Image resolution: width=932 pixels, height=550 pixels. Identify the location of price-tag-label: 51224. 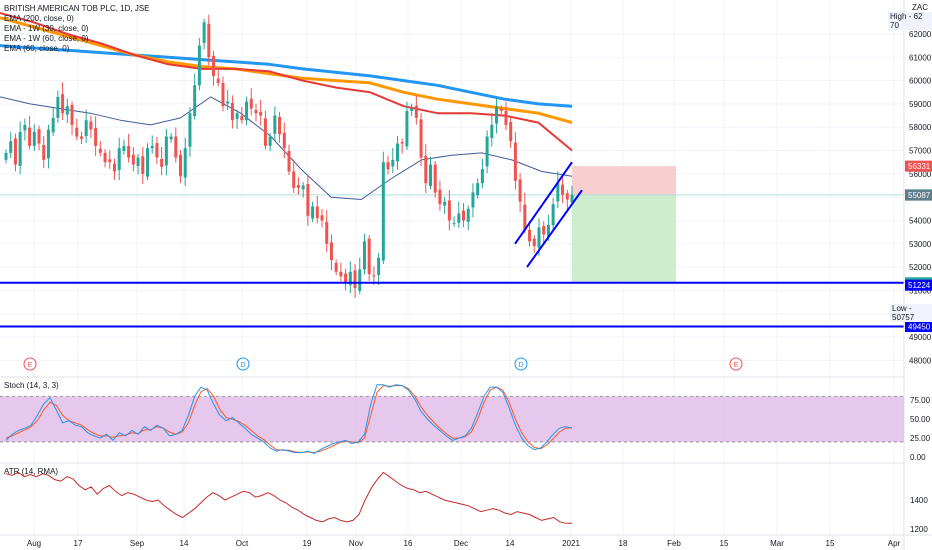
(919, 285).